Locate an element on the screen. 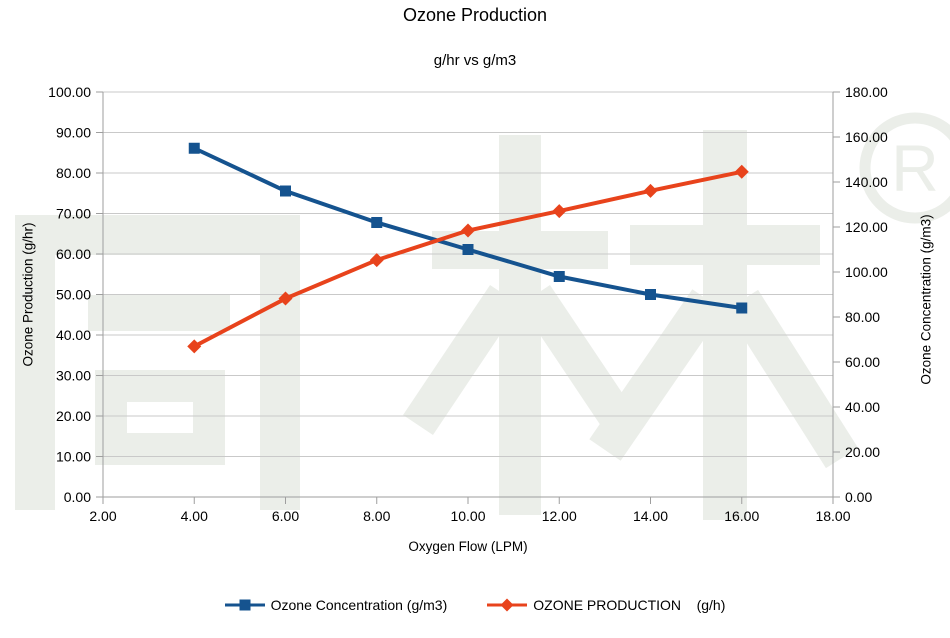 Image resolution: width=950 pixels, height=638 pixels. x-axis-tick-label: 6.00 is located at coordinates (285, 516).